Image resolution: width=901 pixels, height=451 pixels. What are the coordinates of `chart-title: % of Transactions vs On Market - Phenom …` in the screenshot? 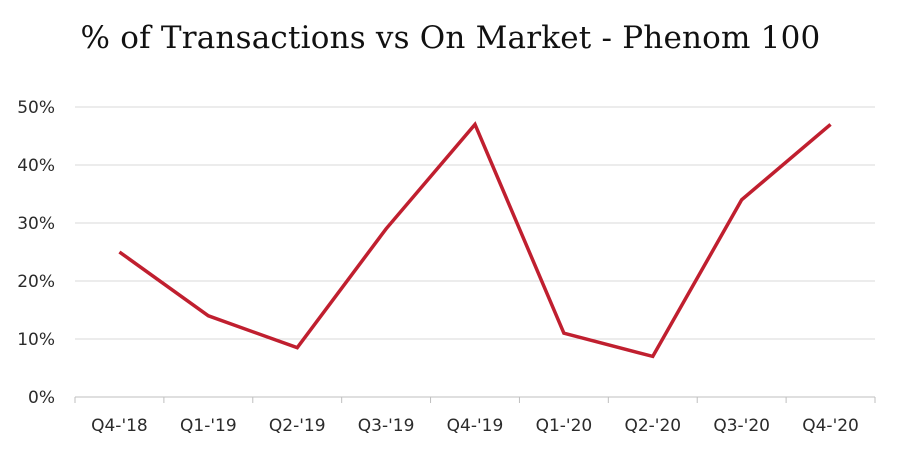 It's located at (450, 38).